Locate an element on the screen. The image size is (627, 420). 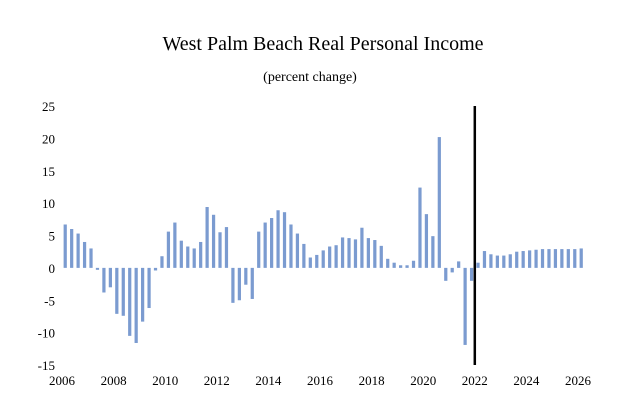
y-tick-label: 5 is located at coordinates (52, 236).